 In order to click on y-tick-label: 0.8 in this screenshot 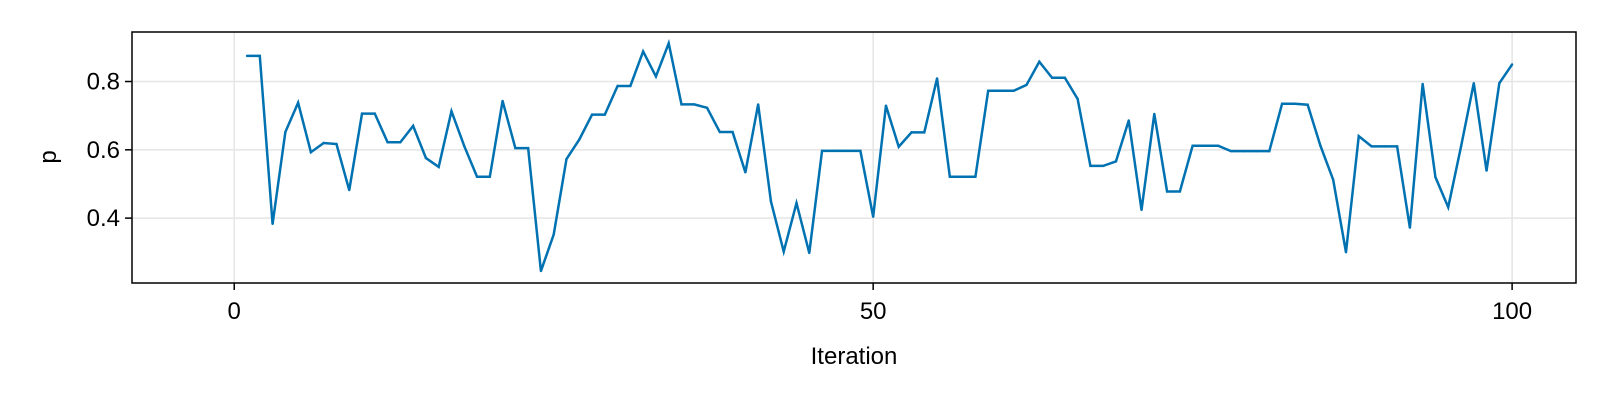, I will do `click(103, 82)`.